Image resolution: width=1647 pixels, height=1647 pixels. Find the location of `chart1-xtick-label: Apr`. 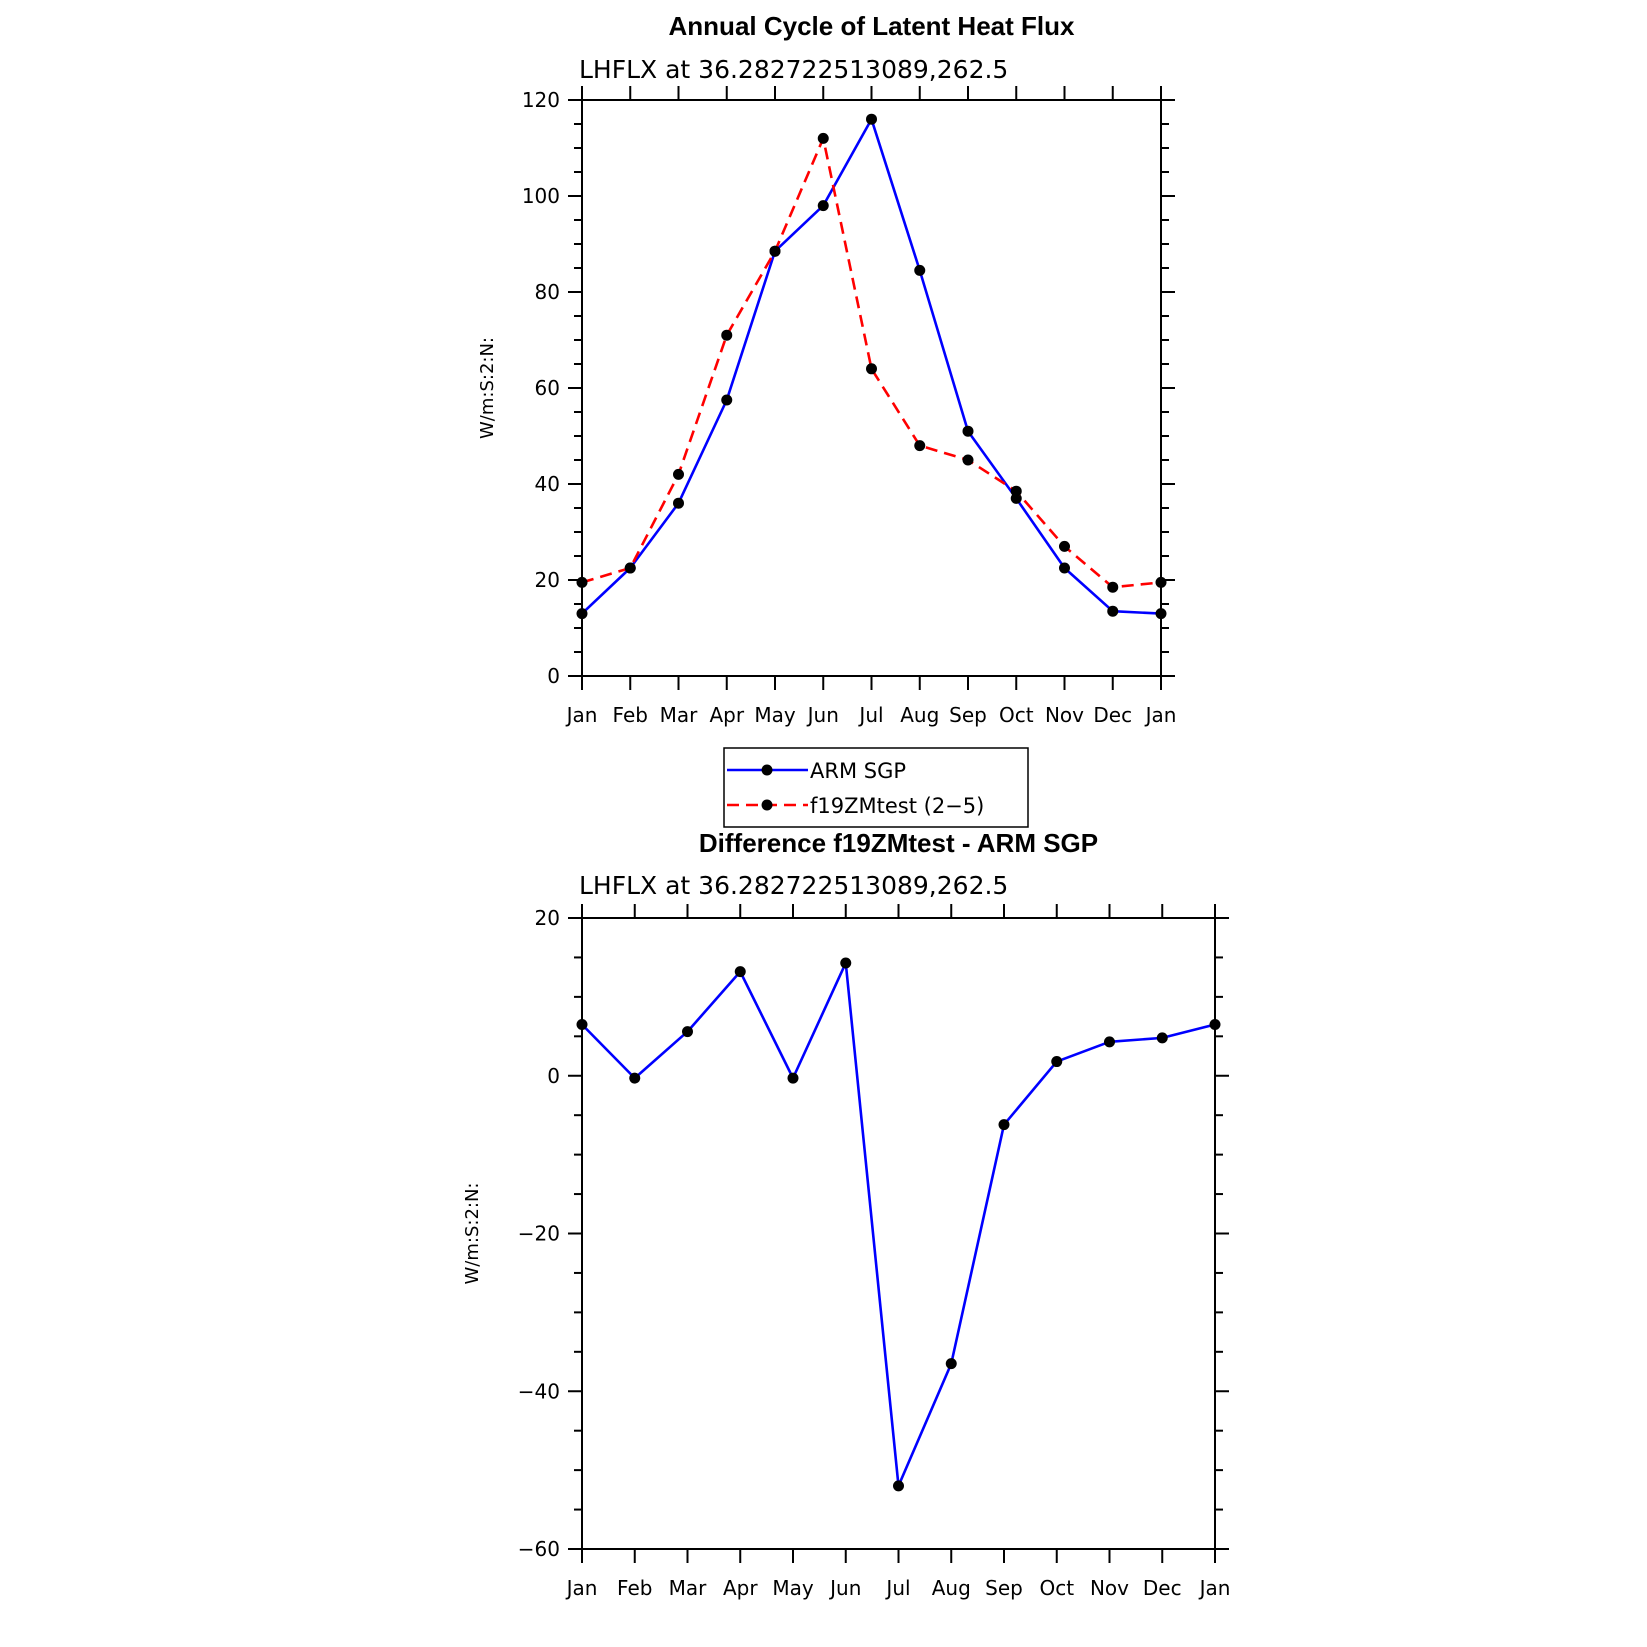

chart1-xtick-label: Apr is located at coordinates (726, 715).